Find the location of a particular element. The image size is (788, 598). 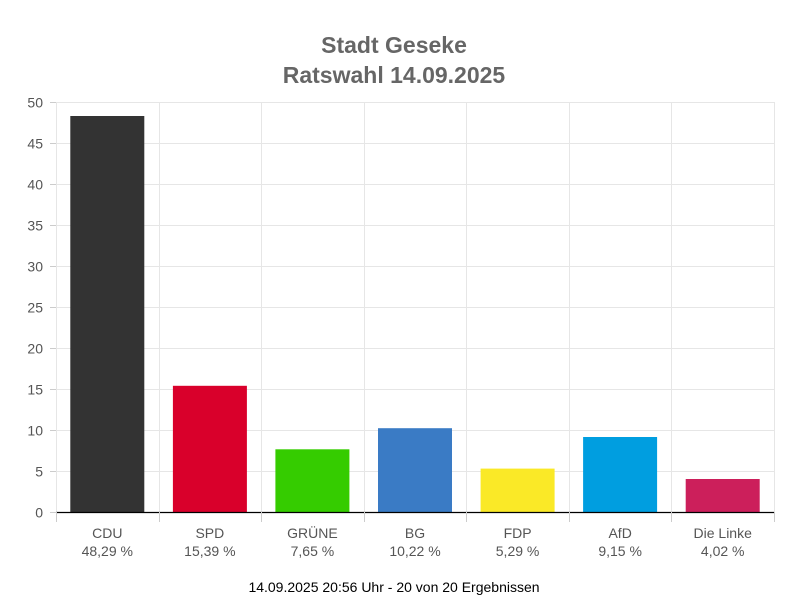

category-label: AfD is located at coordinates (619, 533).